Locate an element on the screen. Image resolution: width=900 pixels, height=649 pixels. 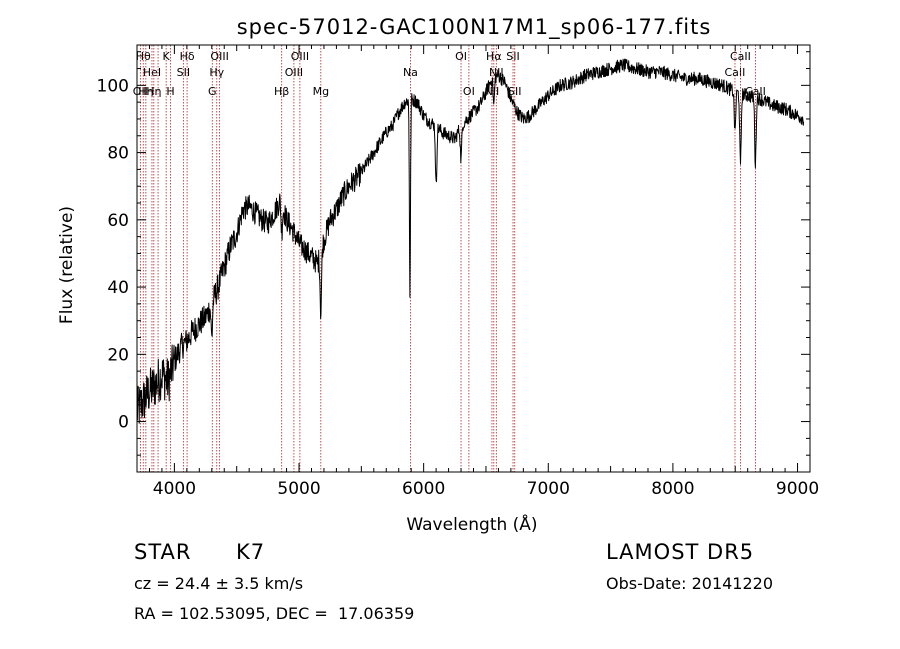
x-tick-label: 7000 is located at coordinates (548, 489).